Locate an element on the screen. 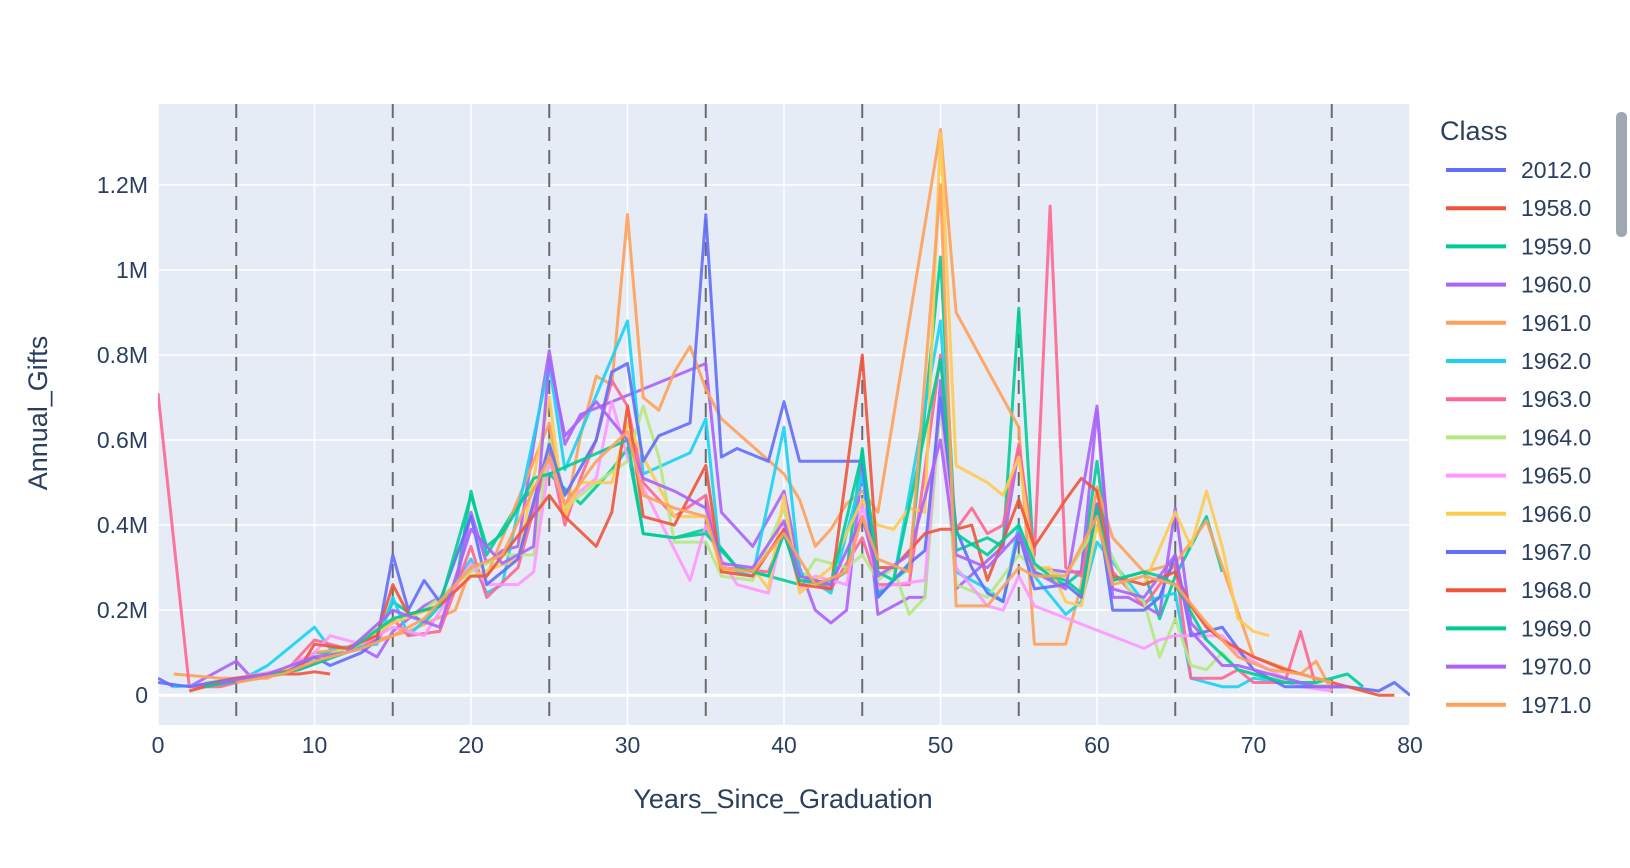  legend-label: 1968.0 is located at coordinates (1556, 590).